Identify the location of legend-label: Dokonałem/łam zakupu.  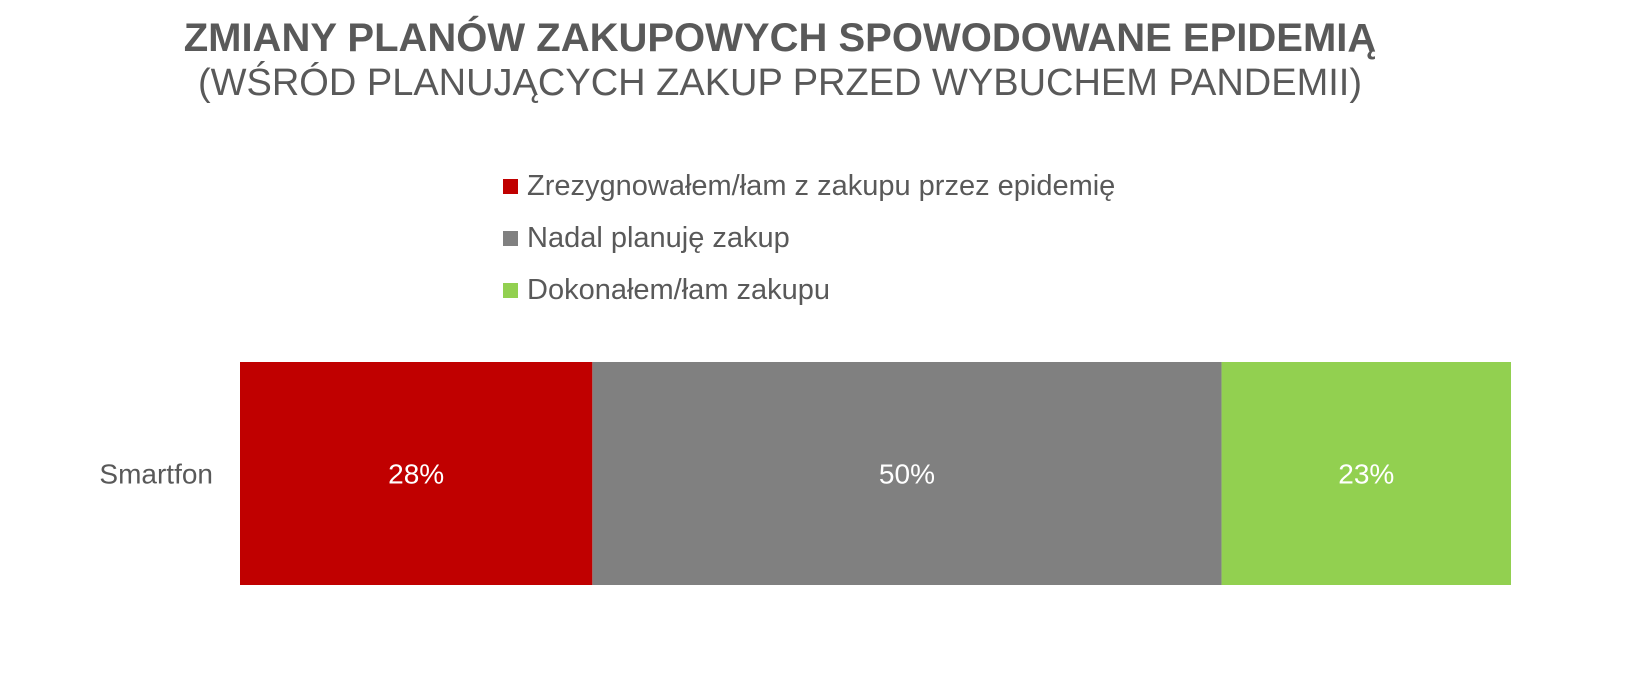
(679, 289).